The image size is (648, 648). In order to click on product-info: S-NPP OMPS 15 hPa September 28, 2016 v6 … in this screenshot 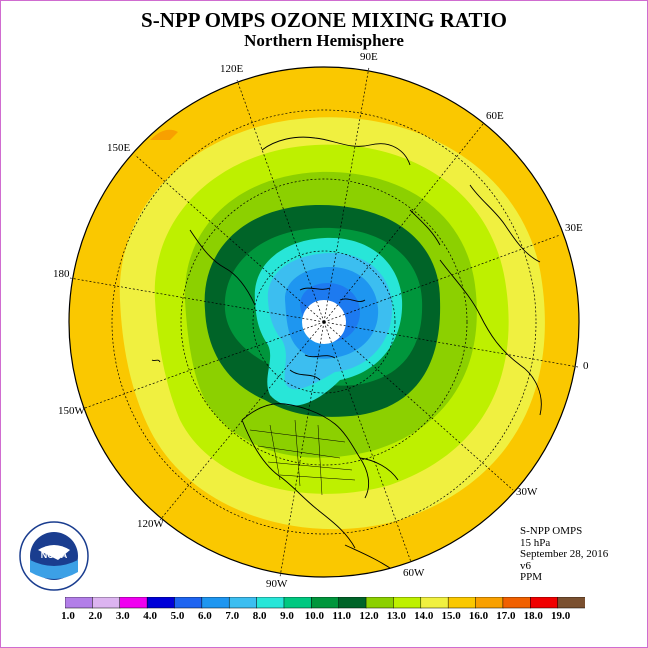, I will do `click(564, 554)`.